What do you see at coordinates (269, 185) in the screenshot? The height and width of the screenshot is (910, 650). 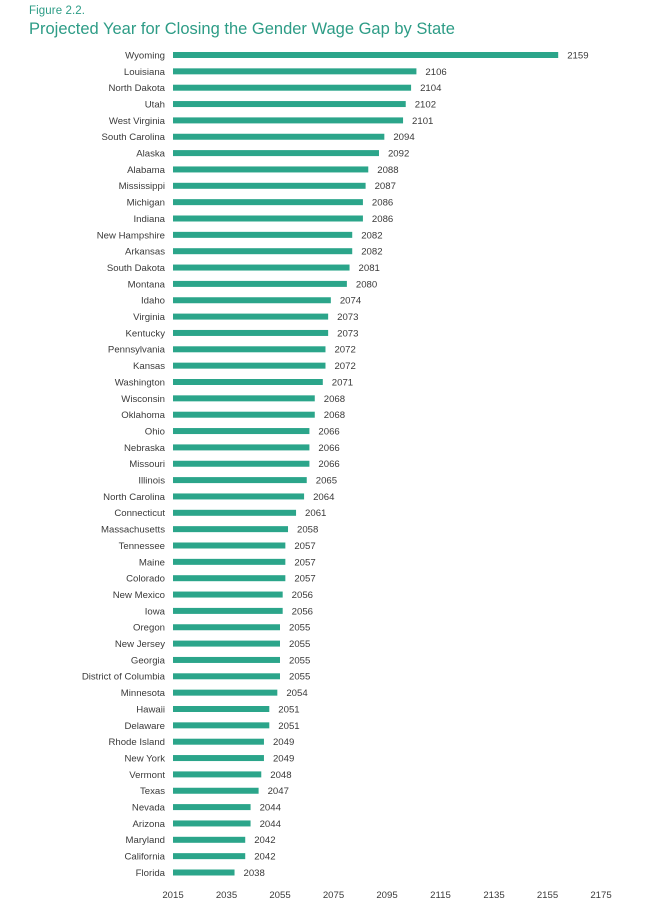 I see `bar-mississippi` at bounding box center [269, 185].